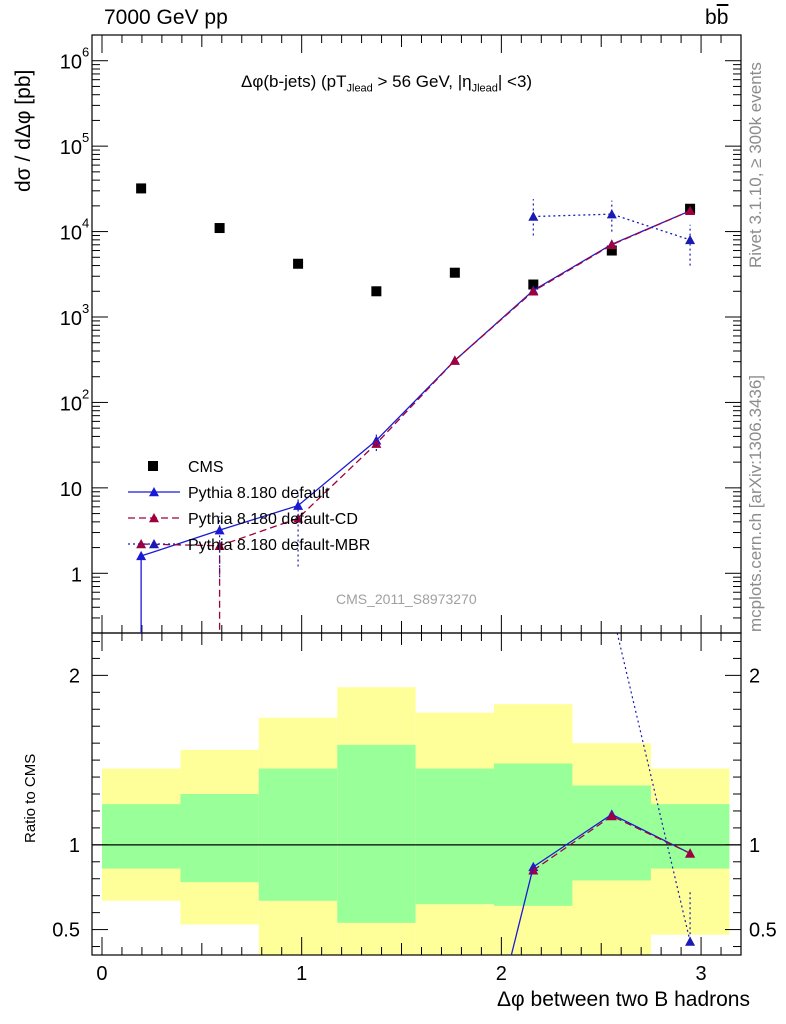  What do you see at coordinates (23, 130) in the screenshot?
I see `y-axis-label-main: dσ / dΔφ [pb]` at bounding box center [23, 130].